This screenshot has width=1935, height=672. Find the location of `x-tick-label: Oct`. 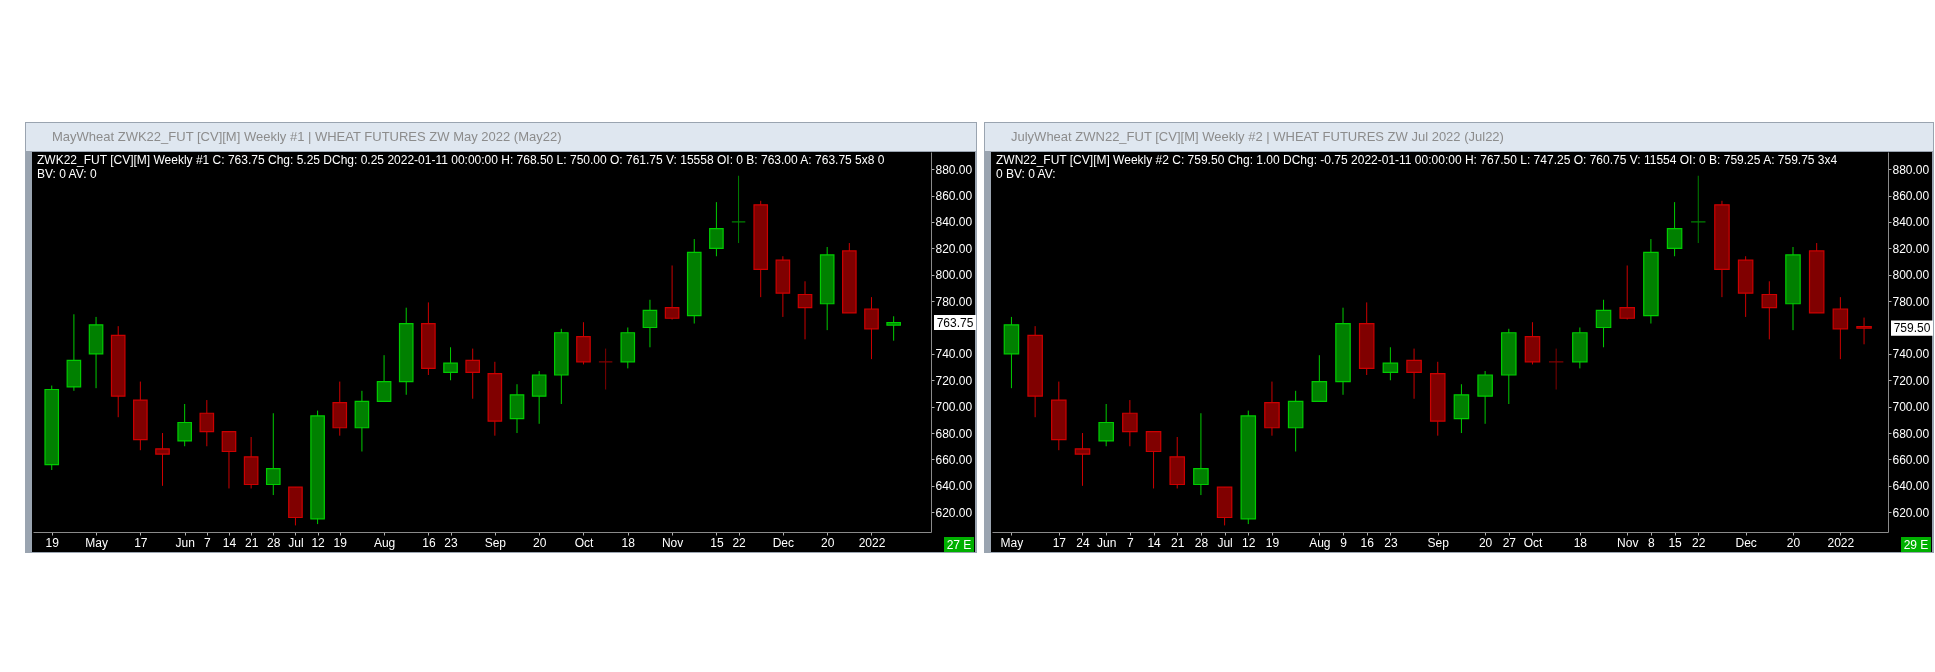

x-tick-label: Oct is located at coordinates (1533, 542).